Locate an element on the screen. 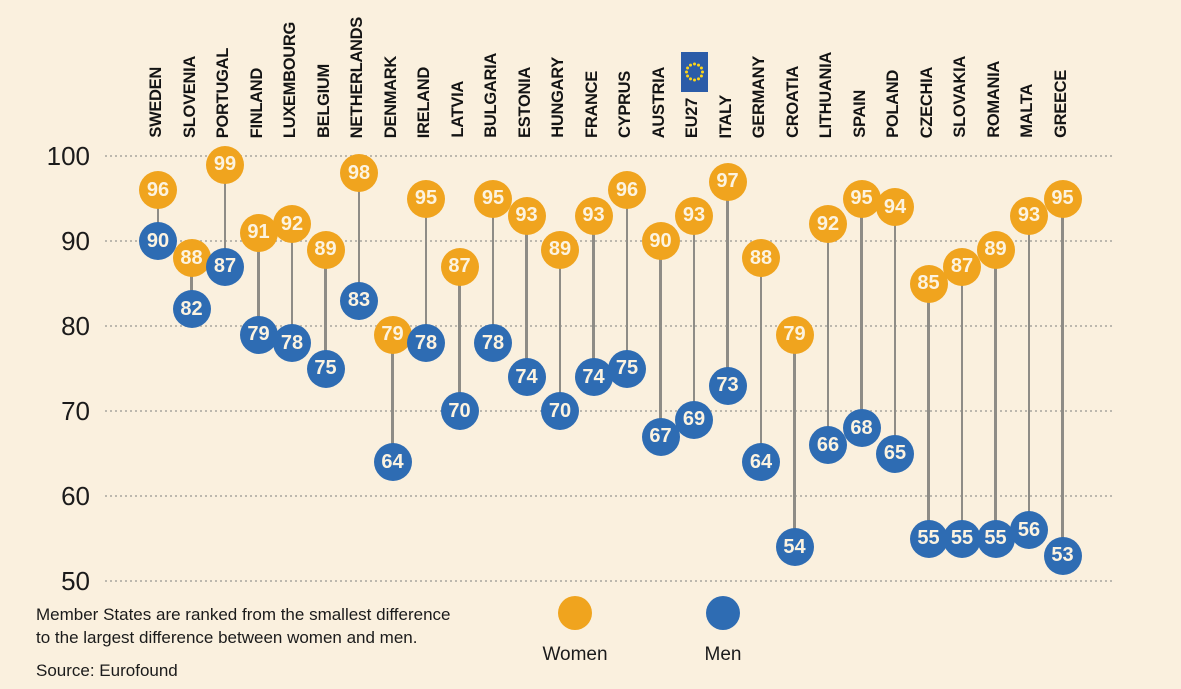 This screenshot has width=1181, height=689. country-label-estonia: ESTONIA is located at coordinates (524, 102).